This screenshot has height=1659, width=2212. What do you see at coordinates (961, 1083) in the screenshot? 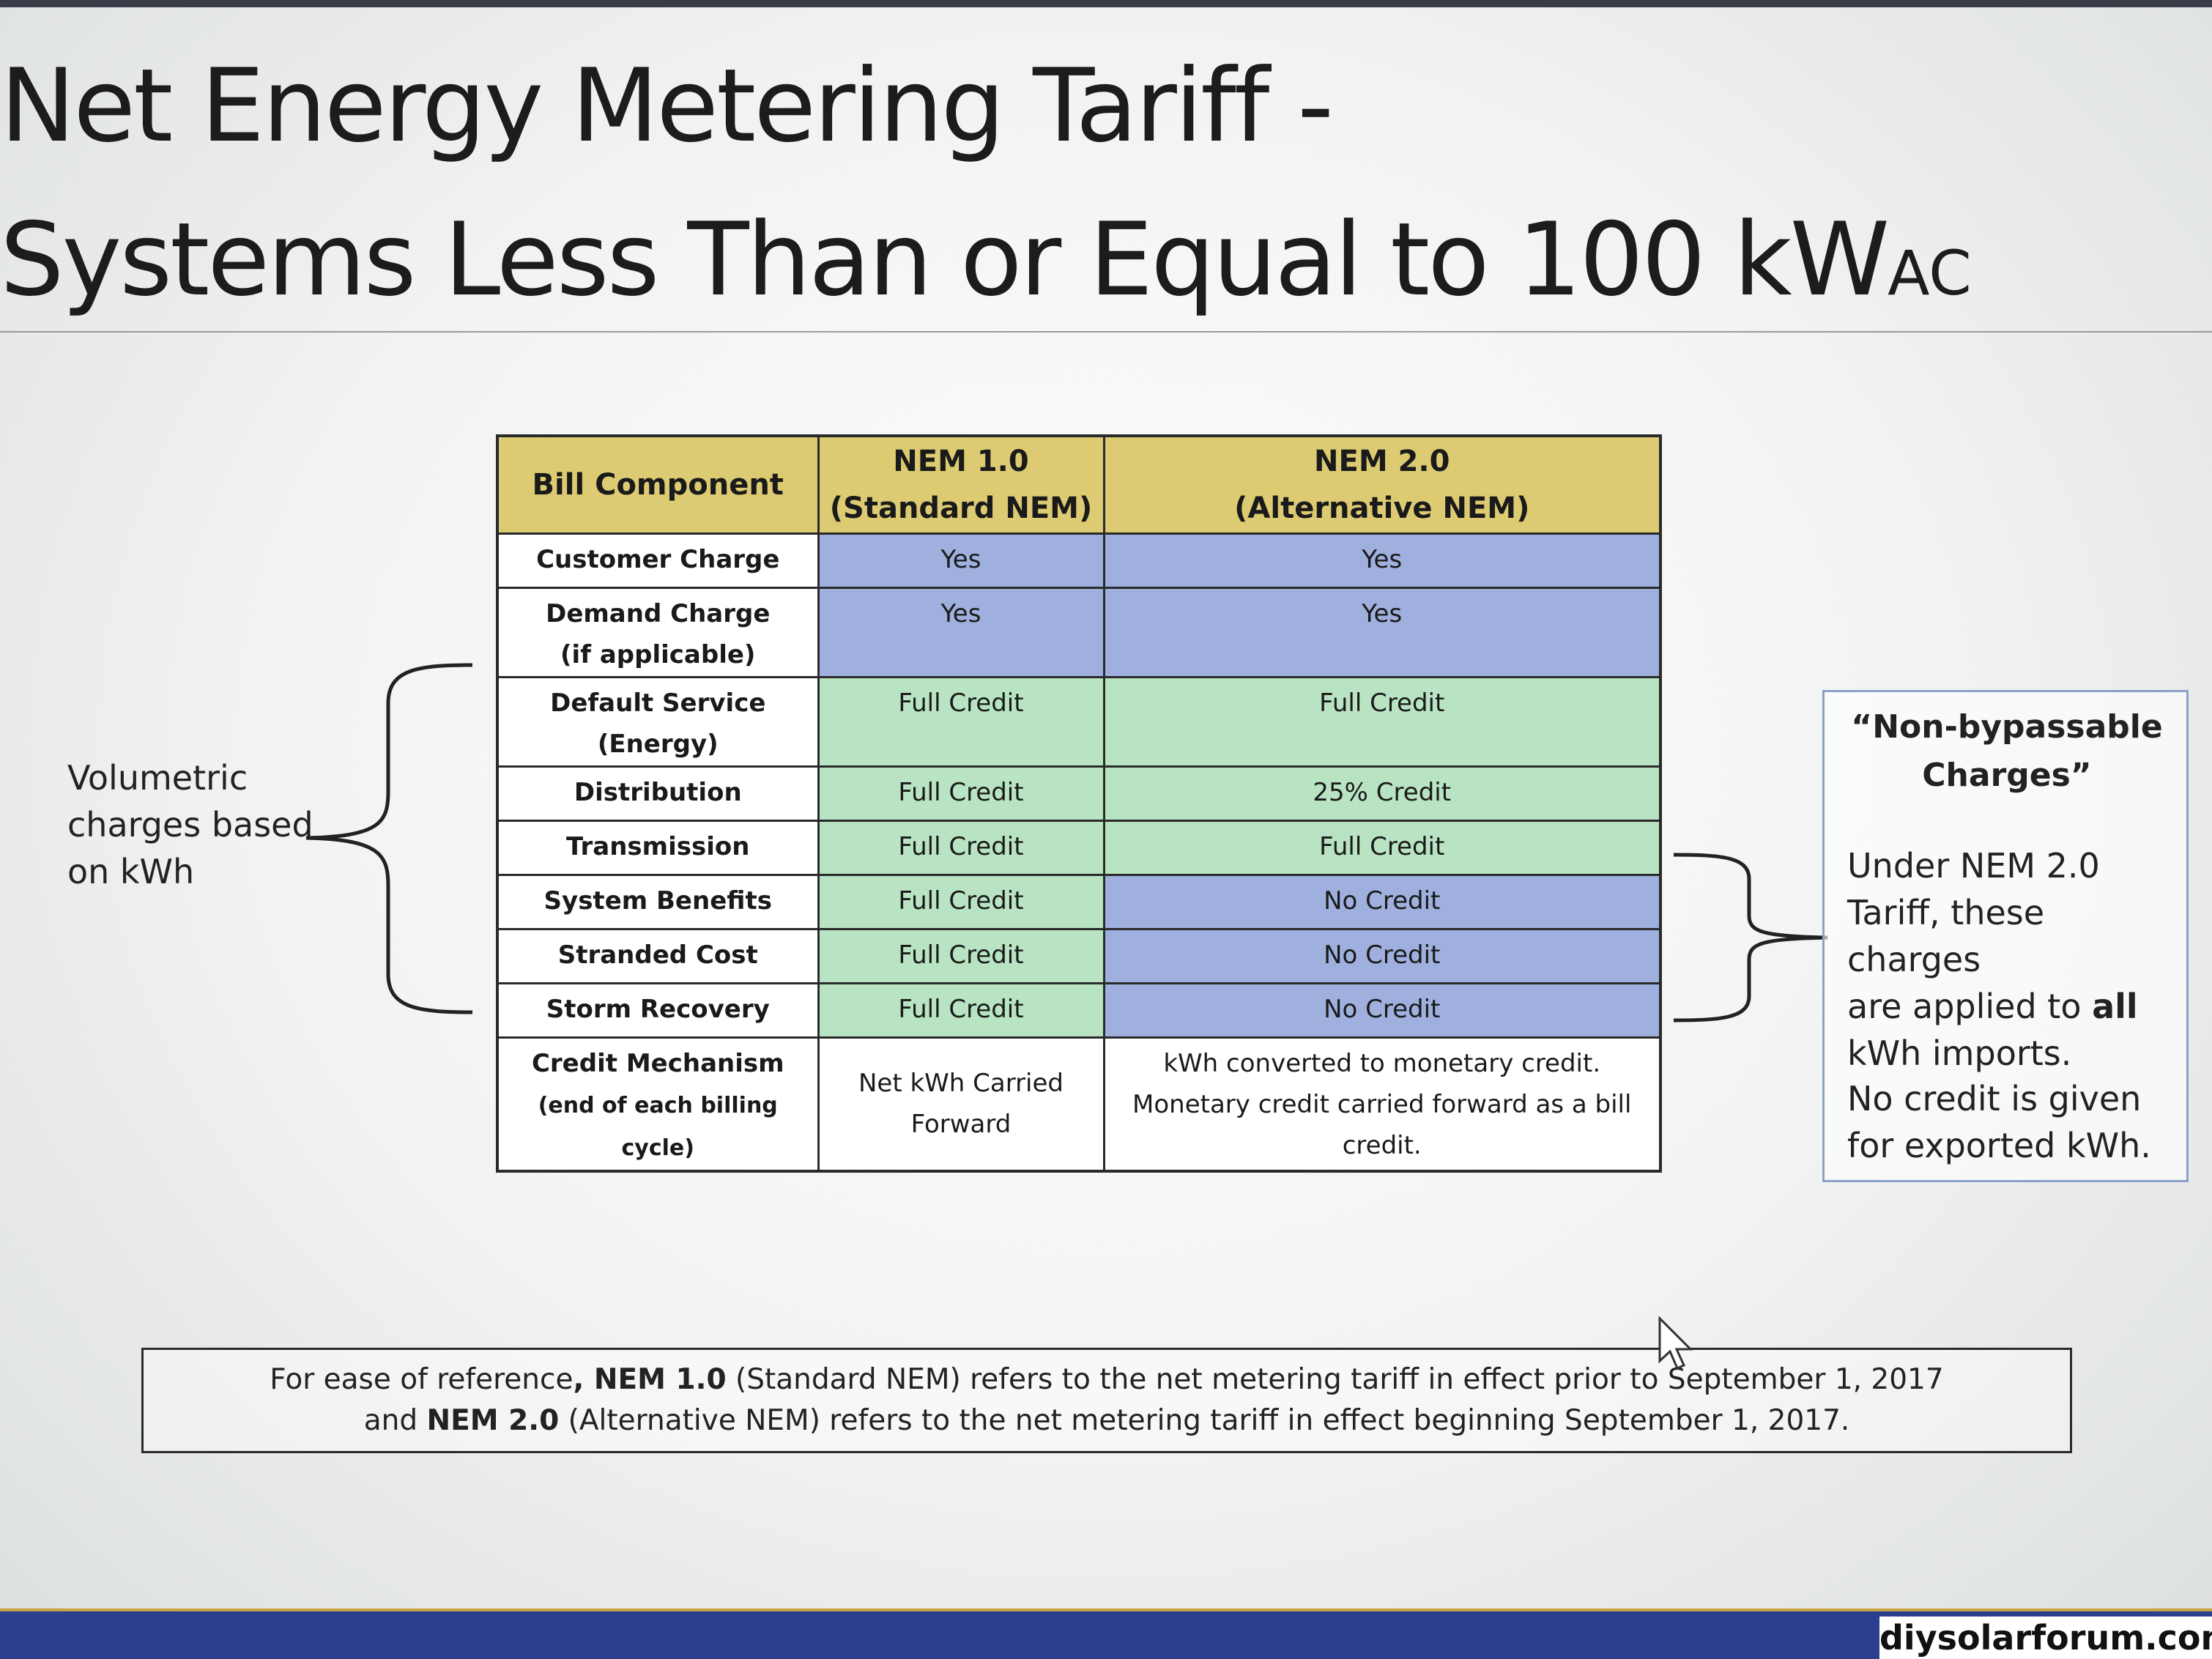
I see `credit-nem1-line-1: Net kWh Carried` at bounding box center [961, 1083].